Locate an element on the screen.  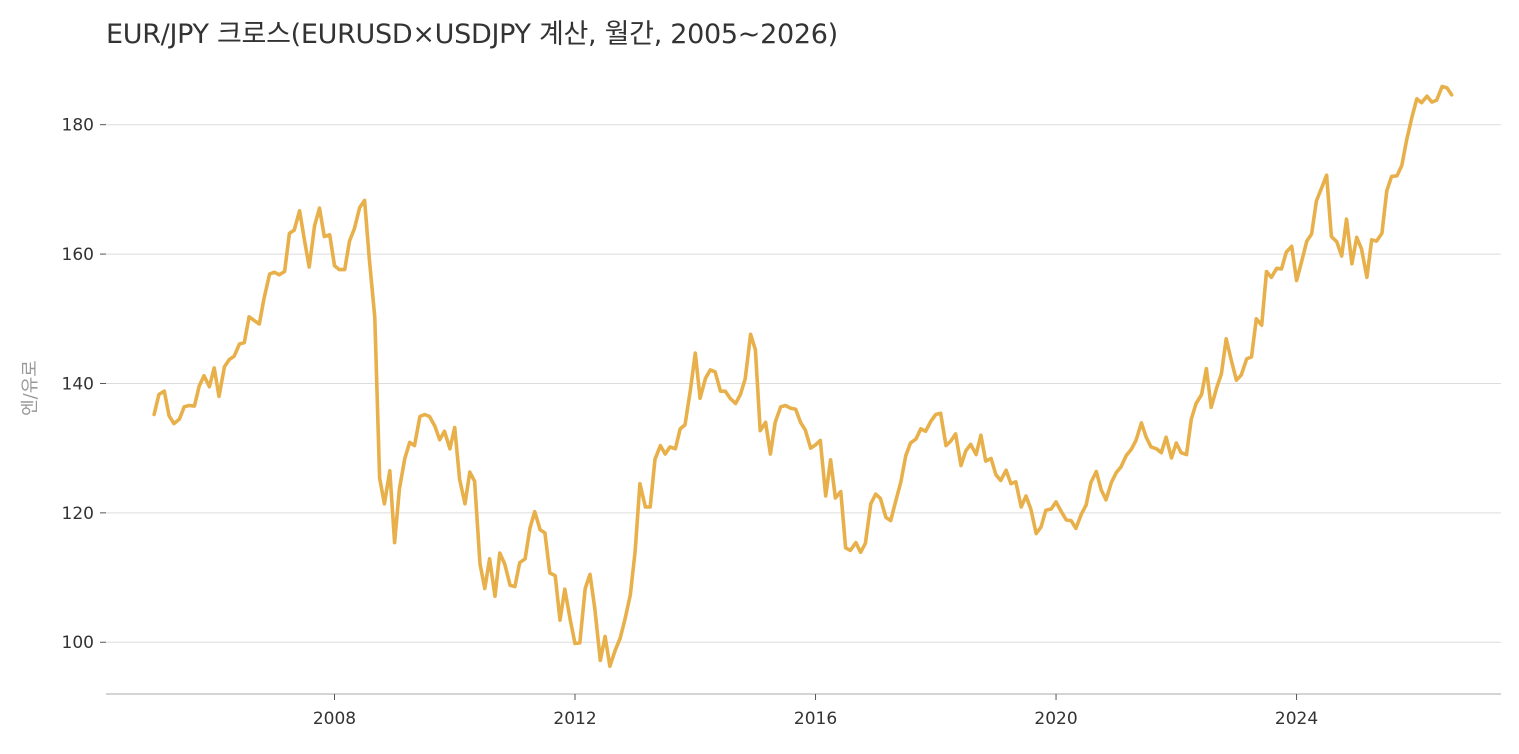
x-tick-label: 2020 is located at coordinates (1055, 719).